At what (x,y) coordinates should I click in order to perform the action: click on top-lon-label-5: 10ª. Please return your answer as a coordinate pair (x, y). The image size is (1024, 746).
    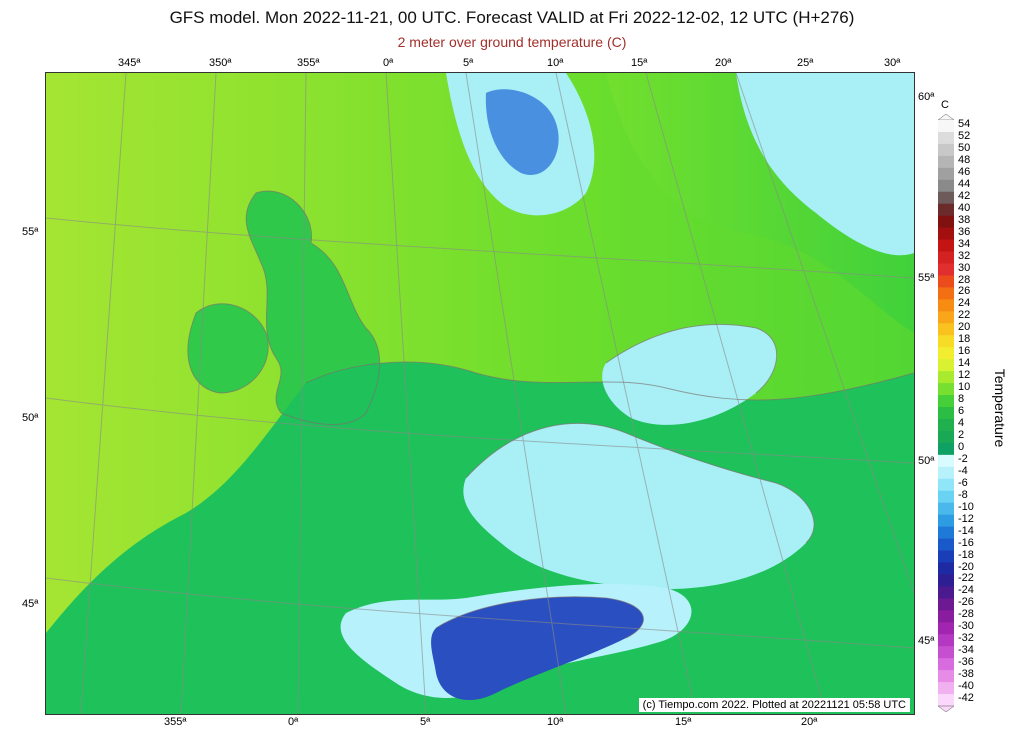
    Looking at the image, I should click on (555, 63).